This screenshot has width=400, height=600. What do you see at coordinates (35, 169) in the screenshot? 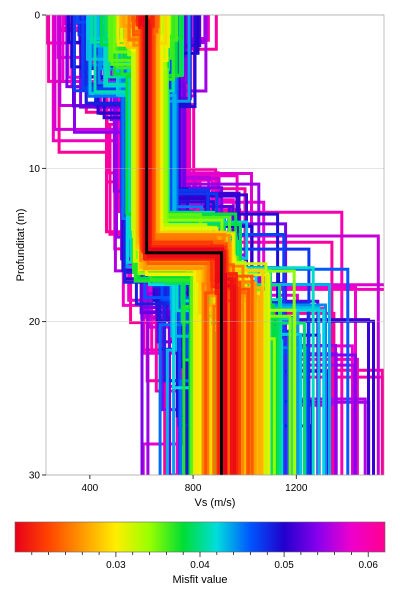
I see `y-tick-label: 10` at bounding box center [35, 169].